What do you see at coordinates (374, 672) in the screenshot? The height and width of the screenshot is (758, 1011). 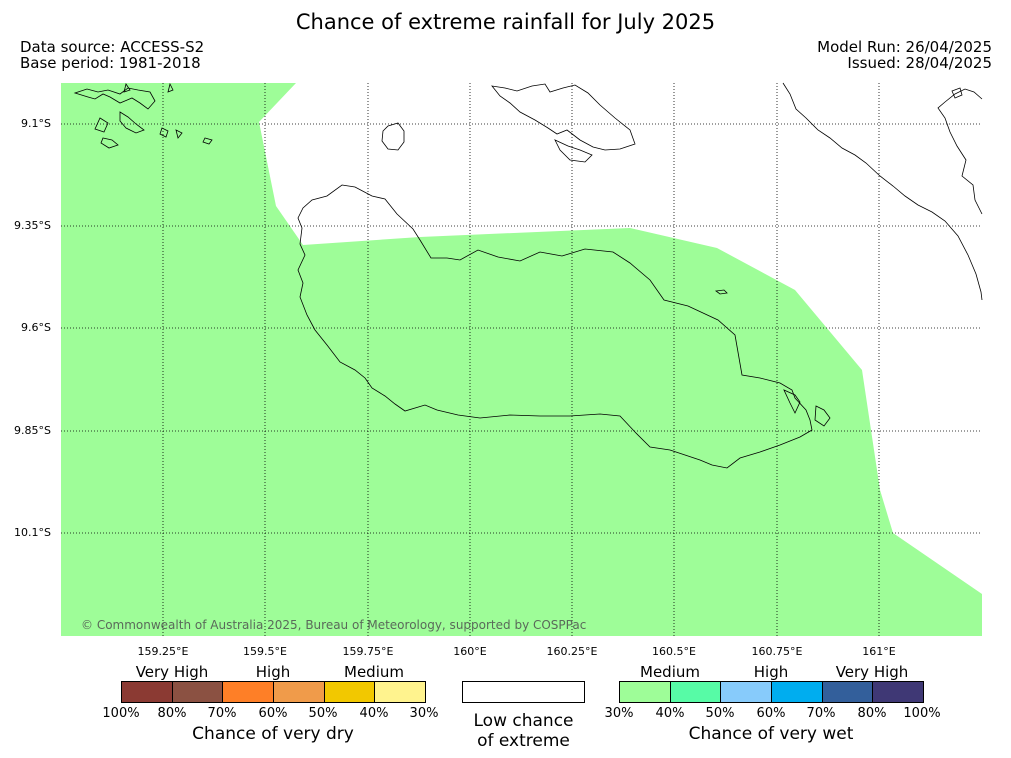 I see `dry-category-label: Medium` at bounding box center [374, 672].